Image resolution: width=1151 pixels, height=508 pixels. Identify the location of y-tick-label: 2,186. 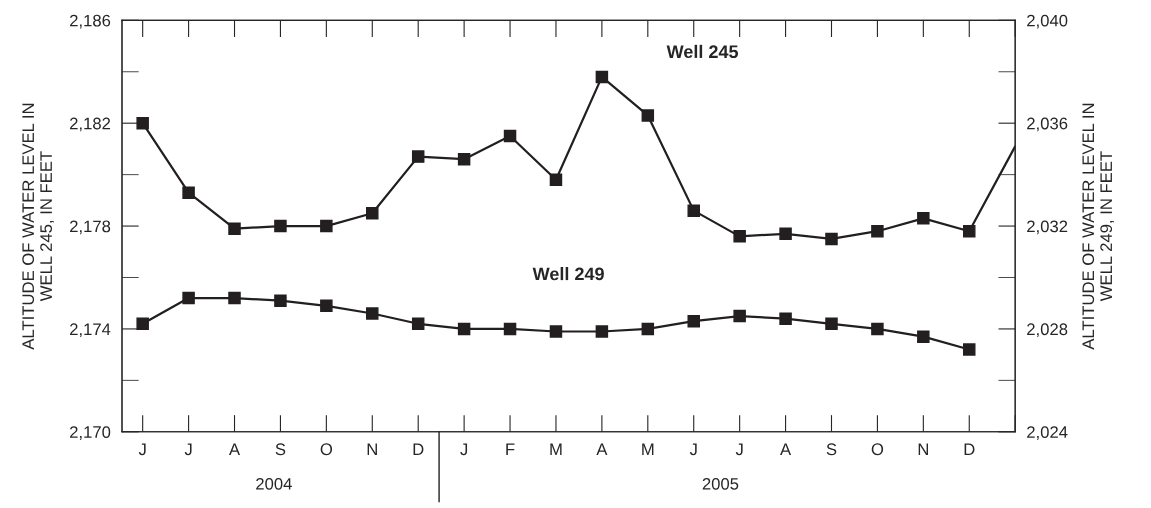
(90, 21).